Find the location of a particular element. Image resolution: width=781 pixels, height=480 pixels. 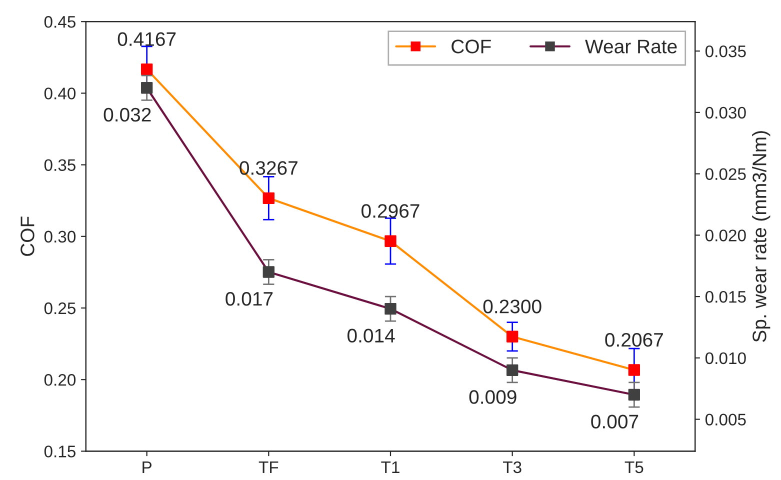

data-label: 0.009 is located at coordinates (492, 397).